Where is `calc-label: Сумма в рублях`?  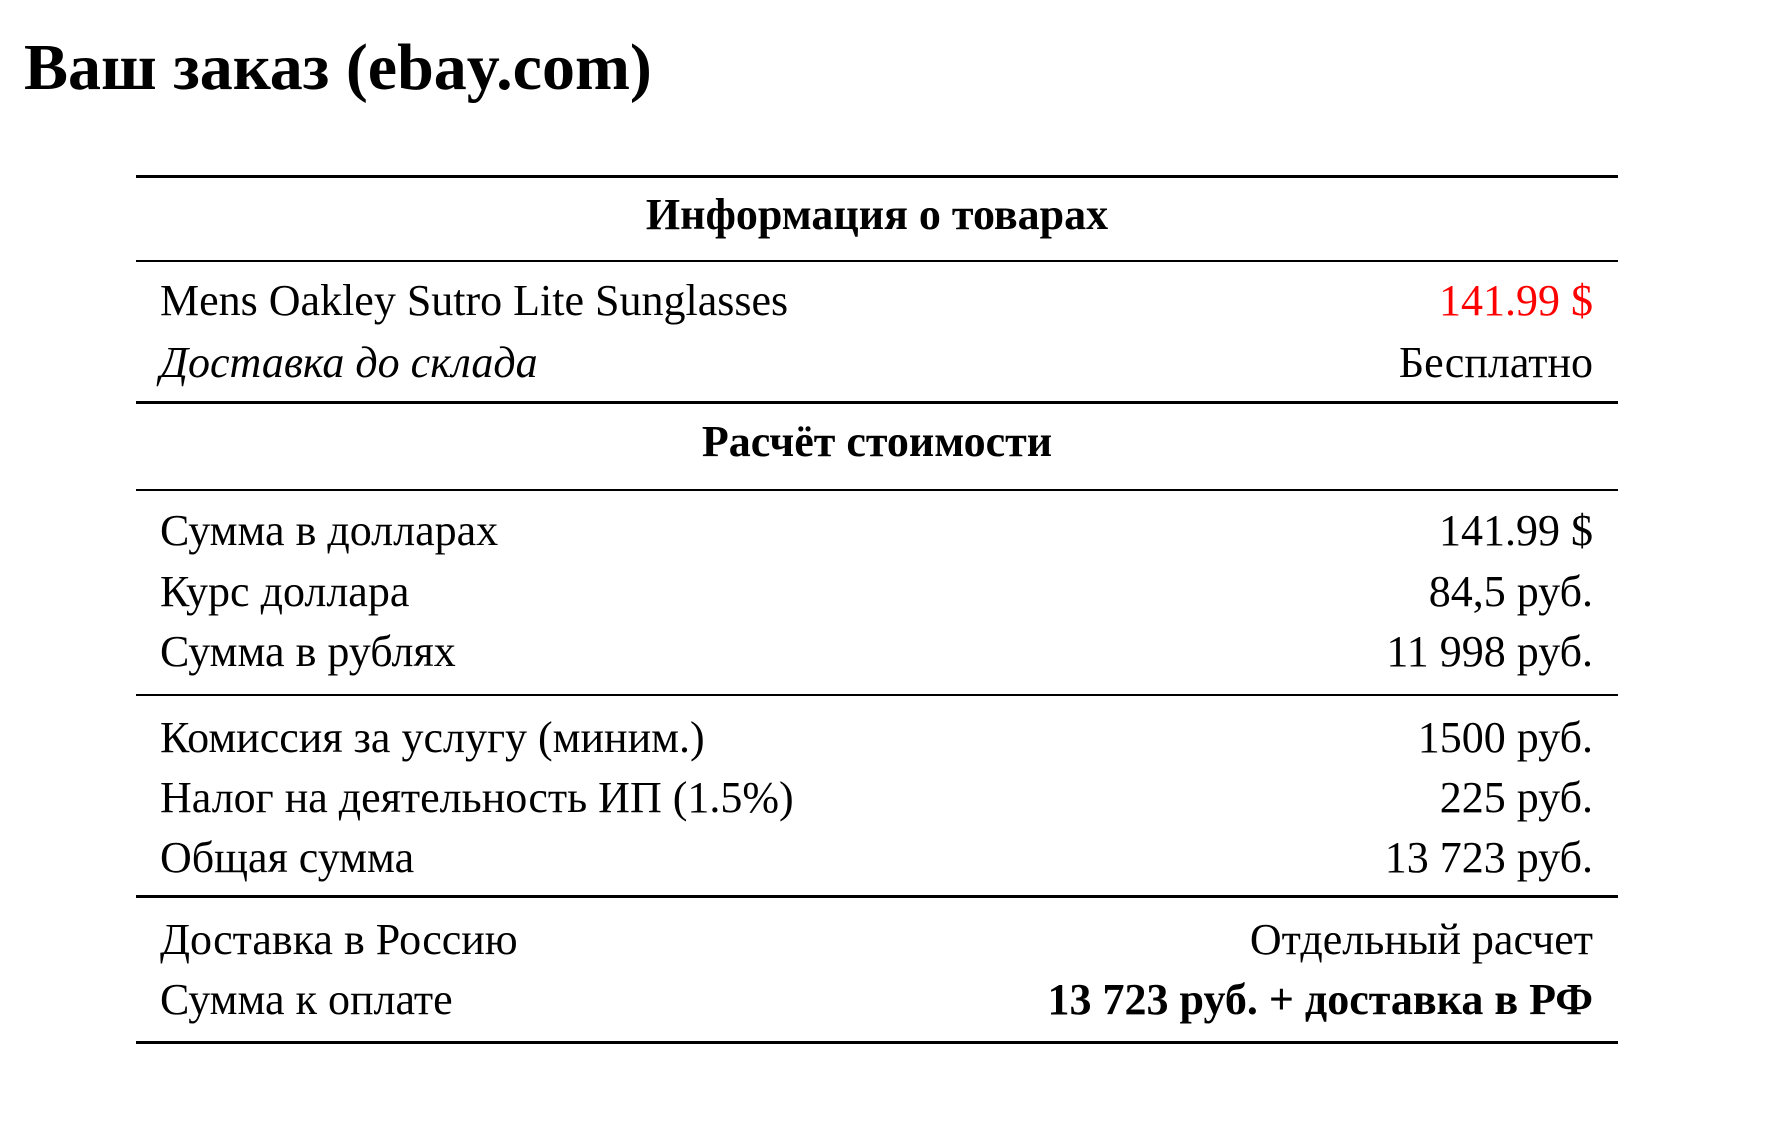 calc-label: Сумма в рублях is located at coordinates (308, 651).